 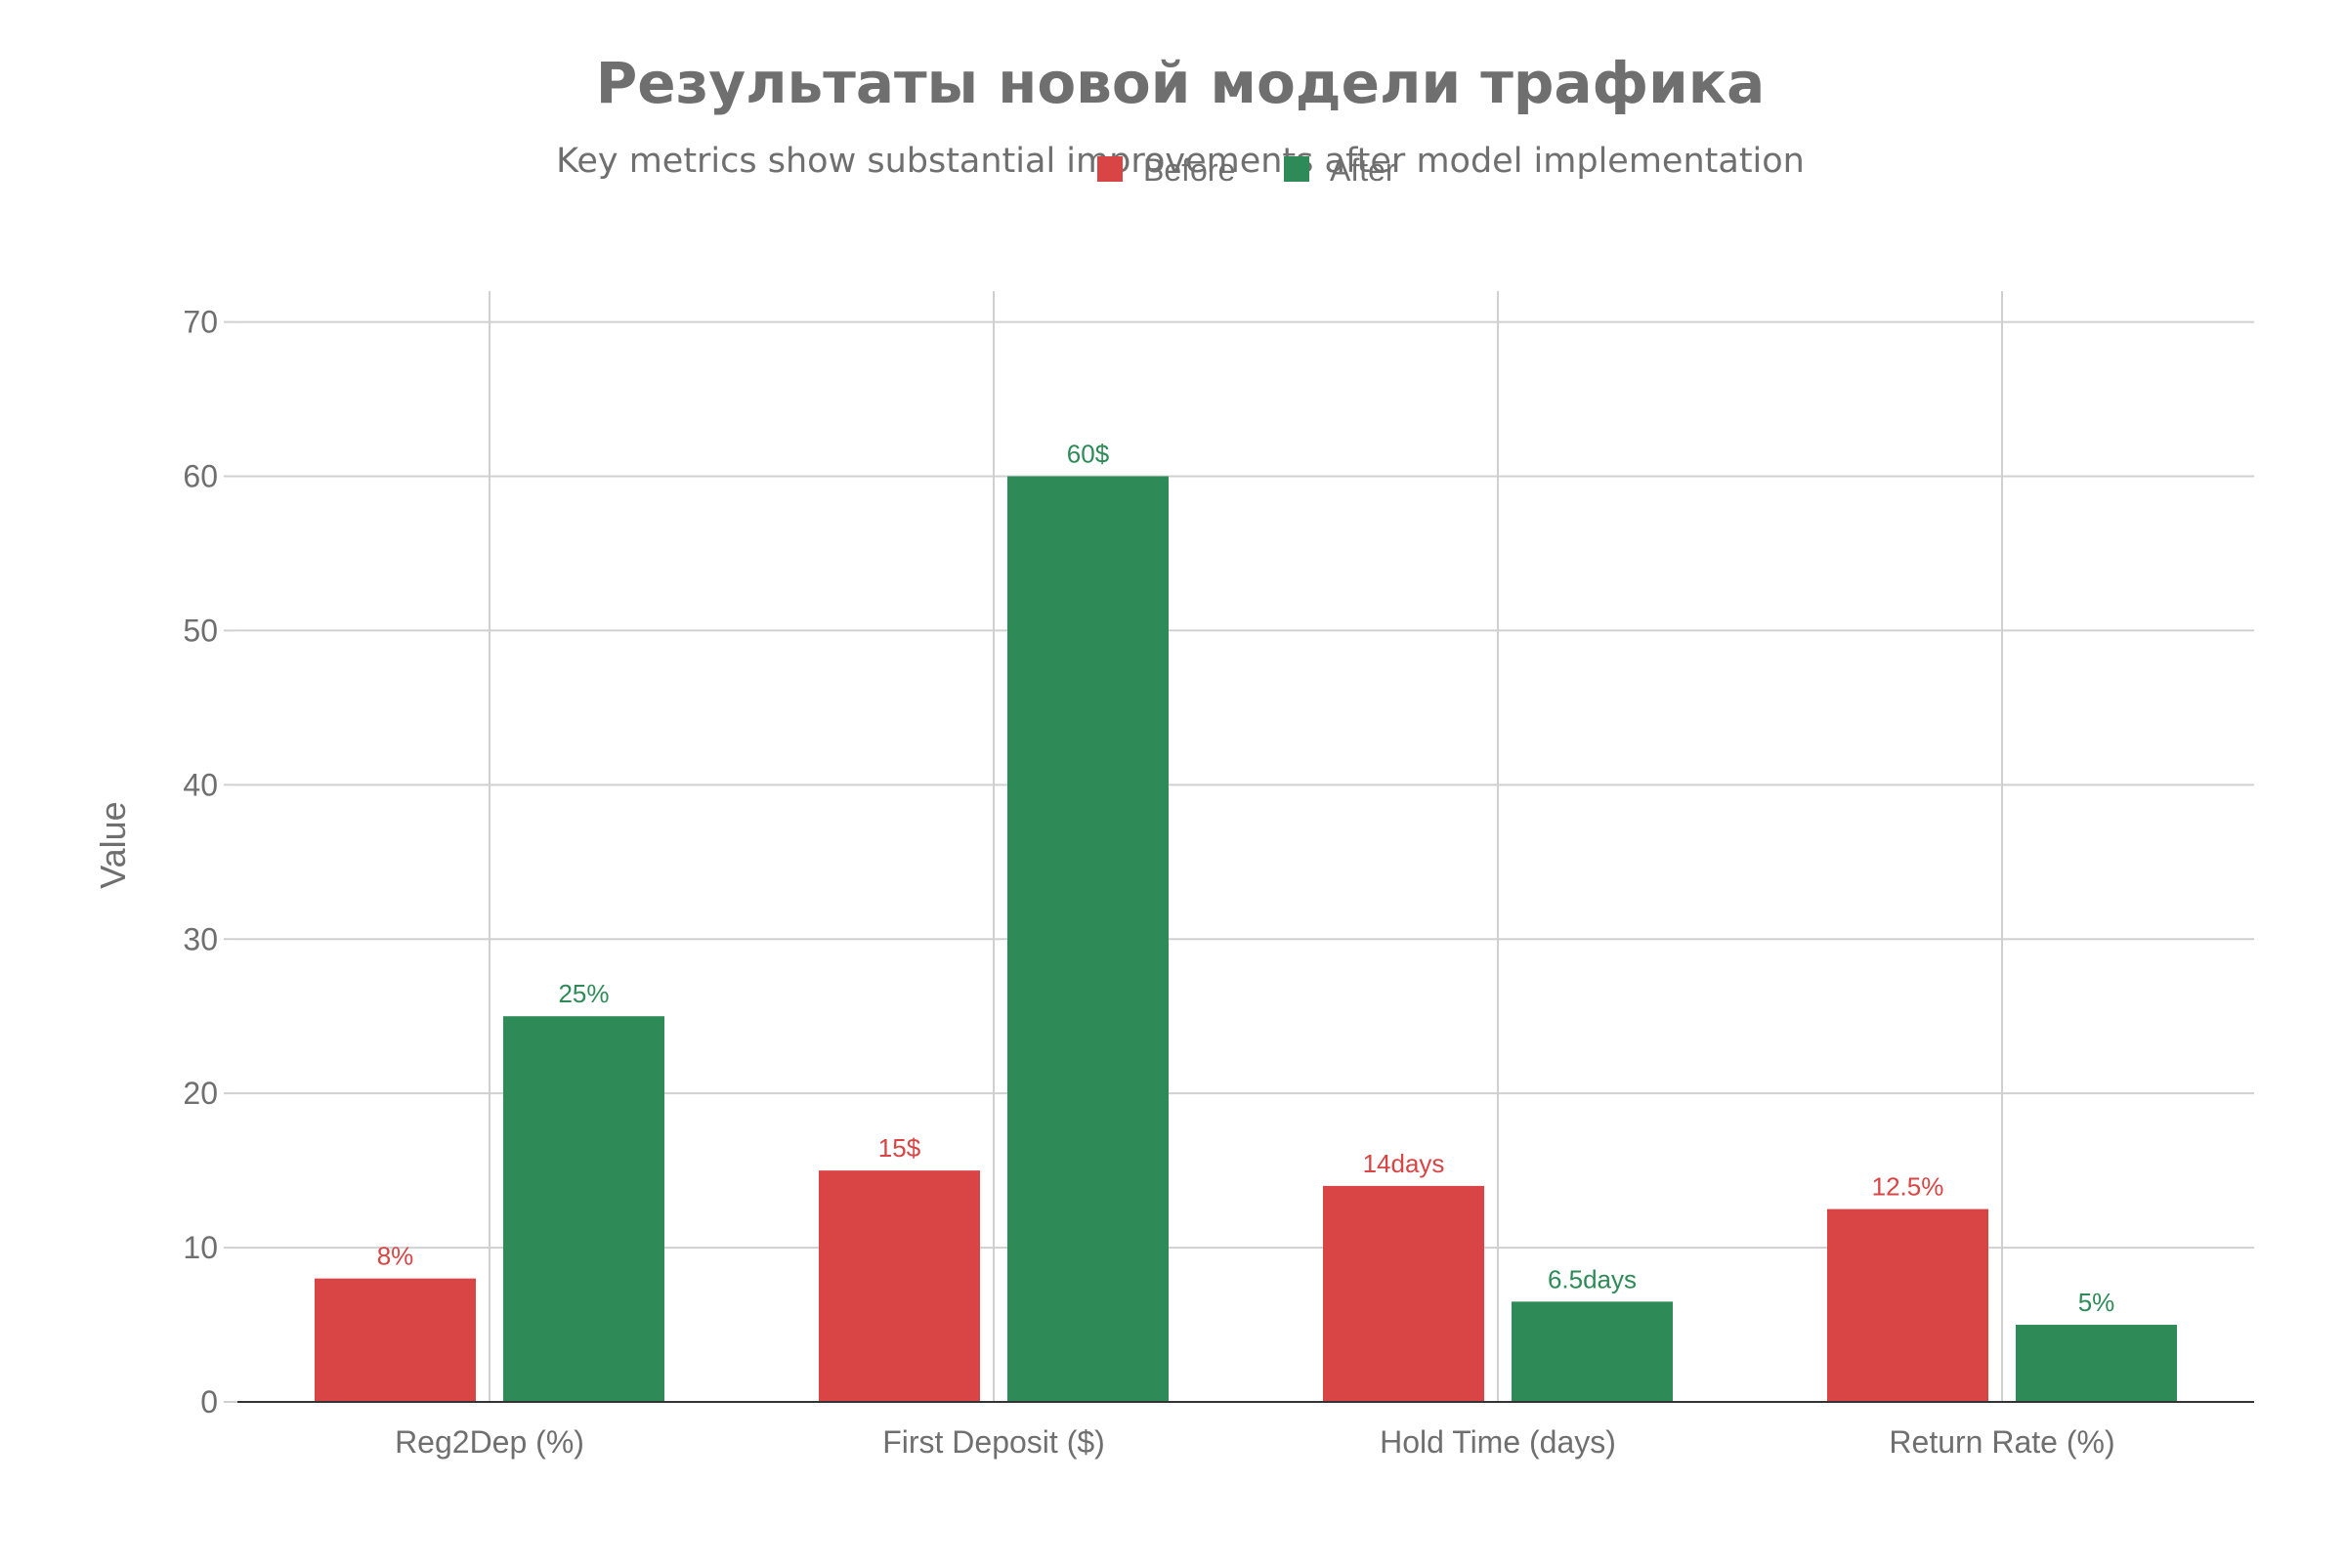 What do you see at coordinates (200, 322) in the screenshot?
I see `y-tick-label: 70` at bounding box center [200, 322].